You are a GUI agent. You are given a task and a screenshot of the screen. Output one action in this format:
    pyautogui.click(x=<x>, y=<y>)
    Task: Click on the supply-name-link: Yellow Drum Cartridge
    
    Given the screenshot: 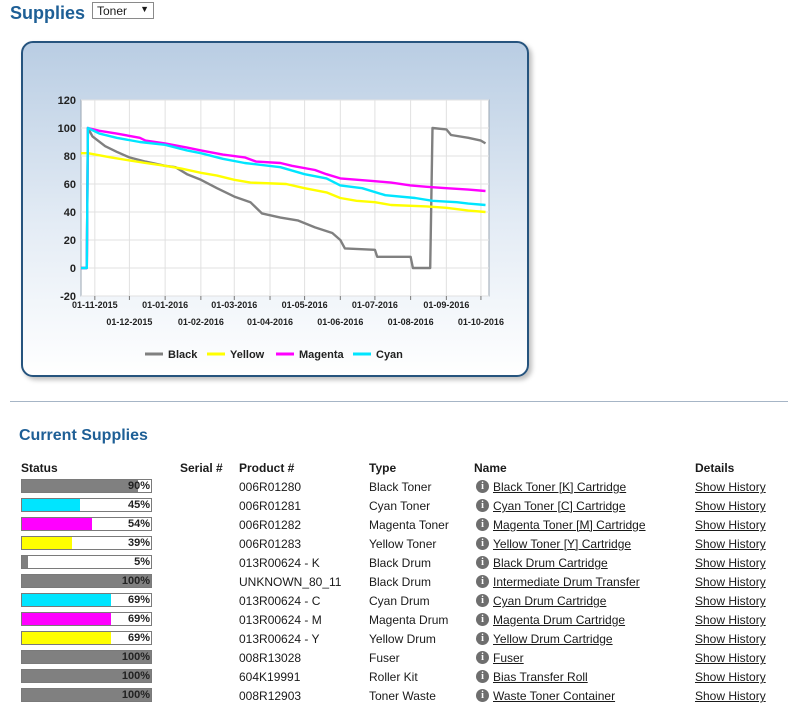 What is the action you would take?
    pyautogui.click(x=553, y=639)
    